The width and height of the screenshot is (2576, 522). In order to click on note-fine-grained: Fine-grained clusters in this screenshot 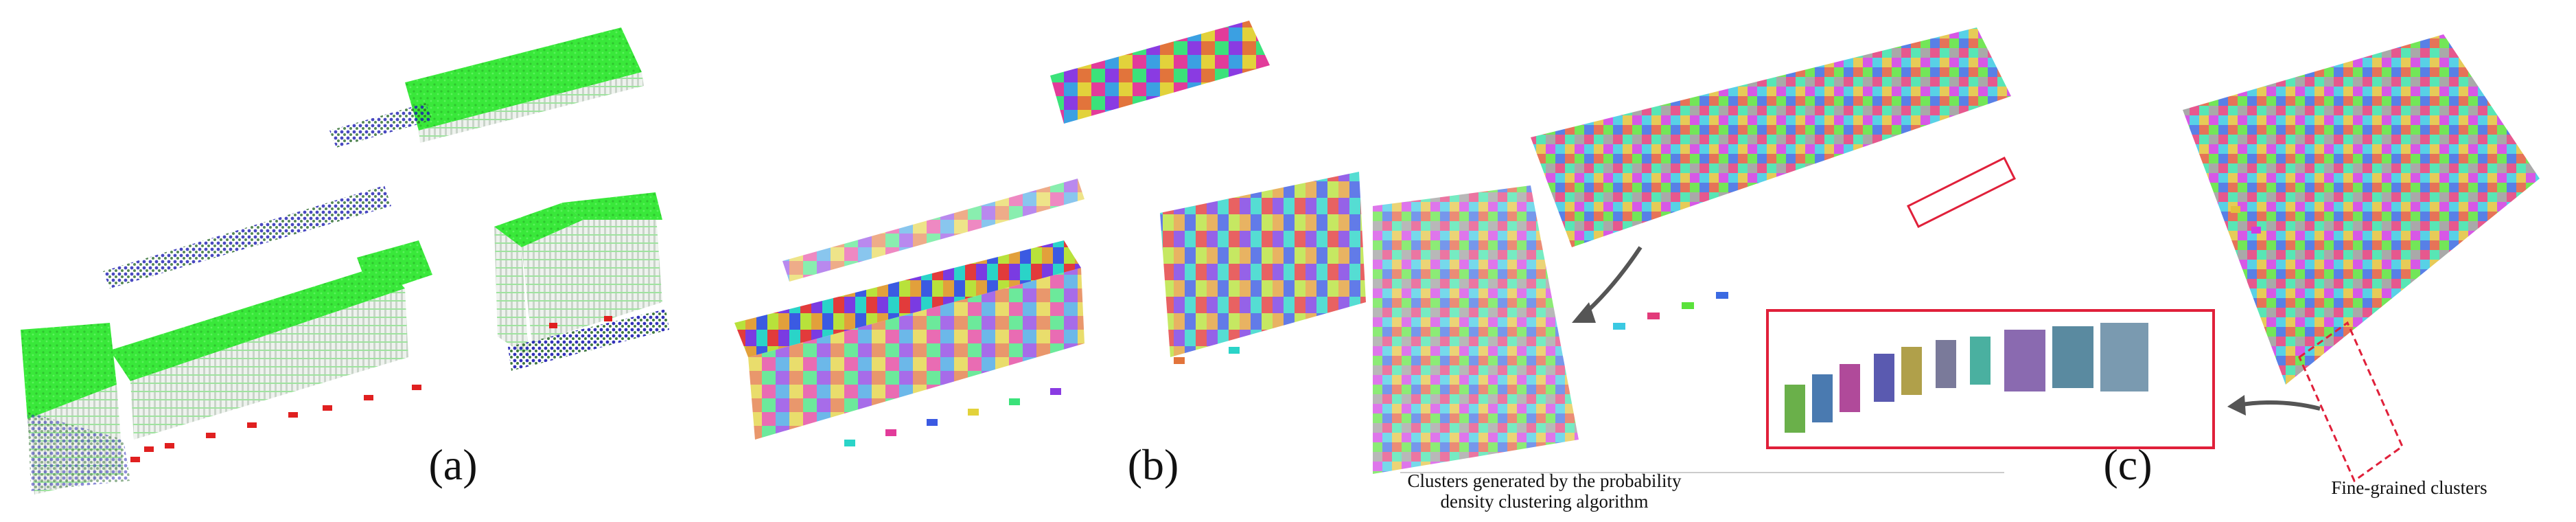, I will do `click(2409, 487)`.